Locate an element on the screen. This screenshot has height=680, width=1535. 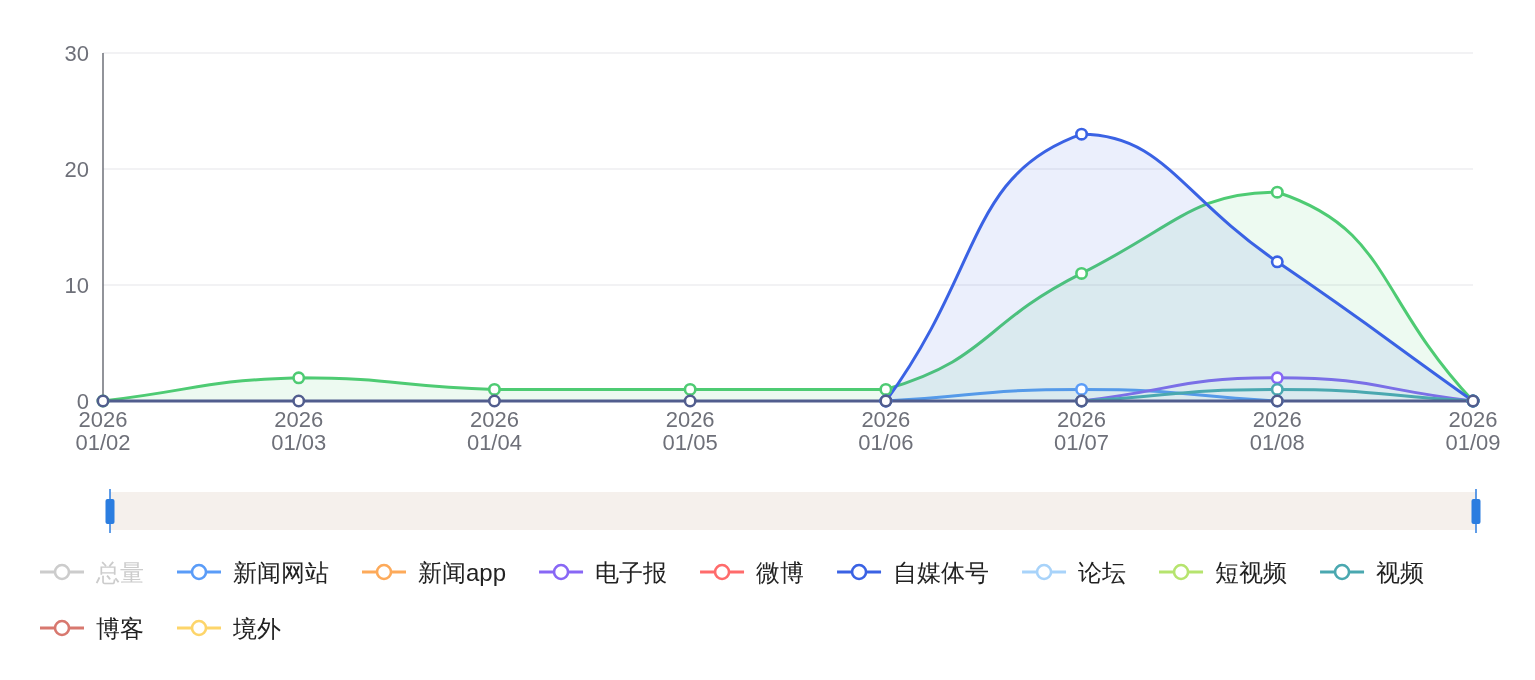
y-tick-label: 10 is located at coordinates (76, 285).